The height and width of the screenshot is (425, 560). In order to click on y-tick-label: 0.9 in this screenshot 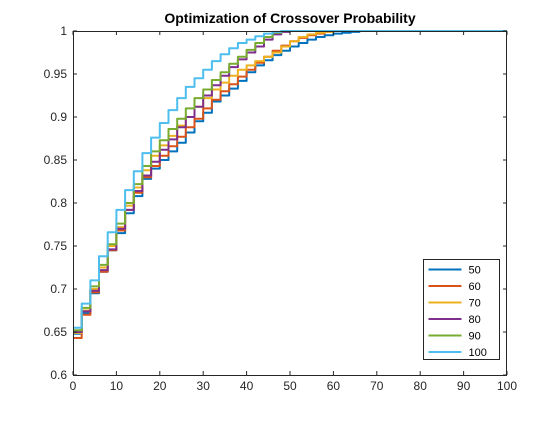, I will do `click(58, 117)`.